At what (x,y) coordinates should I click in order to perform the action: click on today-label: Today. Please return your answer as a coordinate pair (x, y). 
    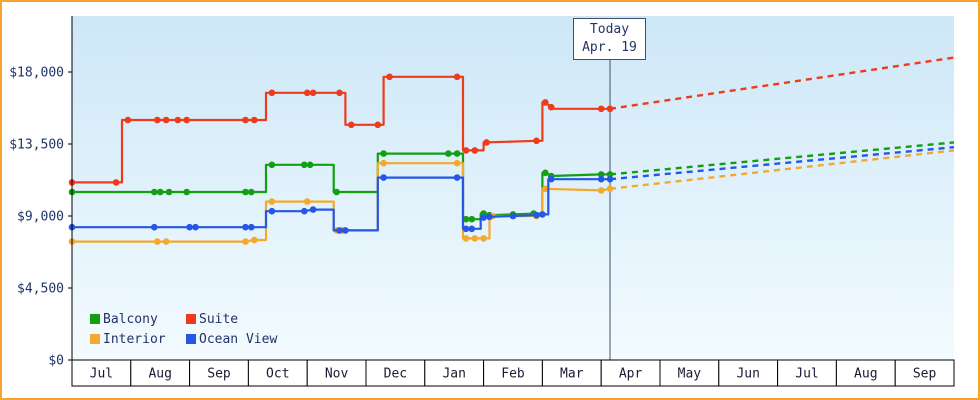
    Looking at the image, I should click on (609, 29).